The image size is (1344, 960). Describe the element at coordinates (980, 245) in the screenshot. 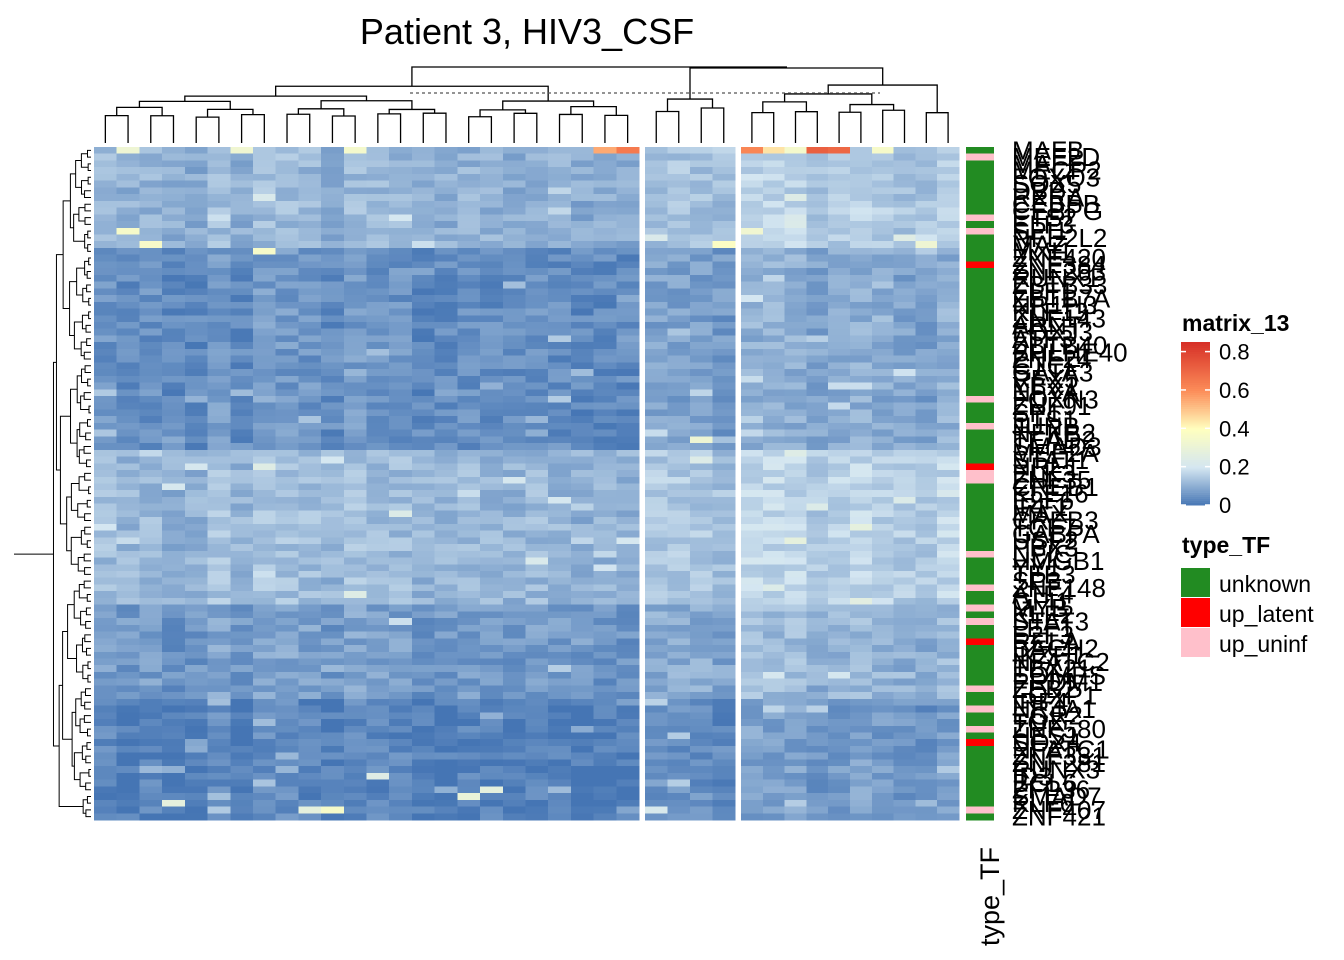

I see `annotation-cell` at that location.